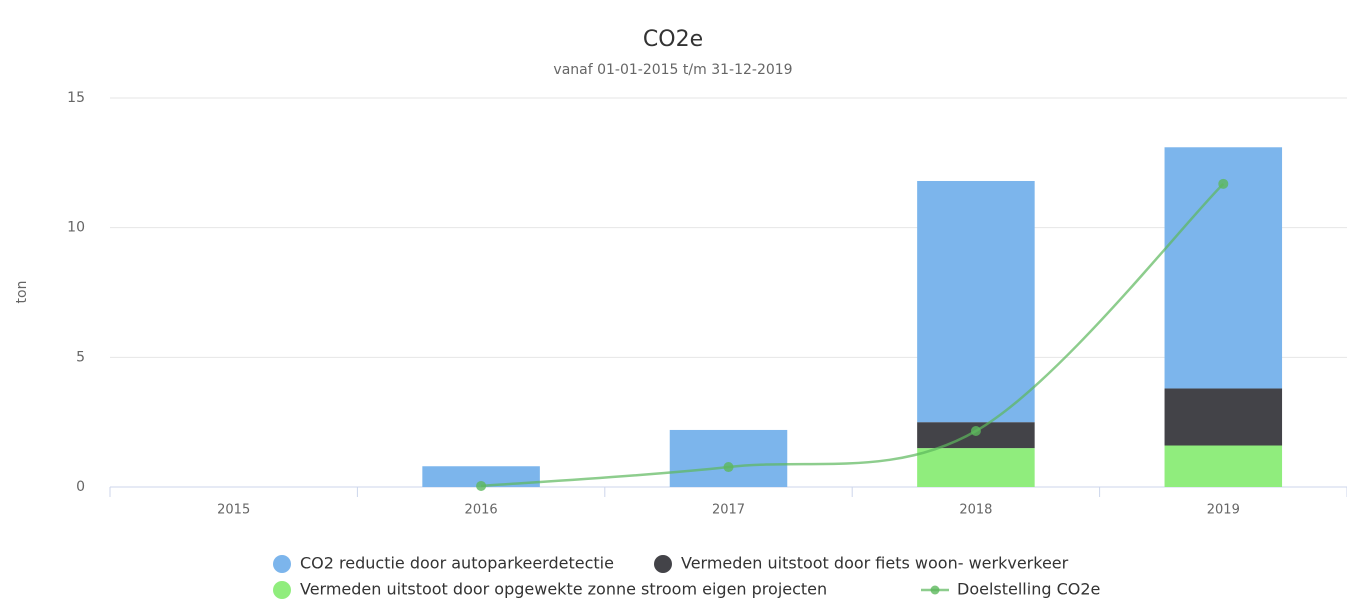  I want to click on chart-title: CO2e, so click(673, 39).